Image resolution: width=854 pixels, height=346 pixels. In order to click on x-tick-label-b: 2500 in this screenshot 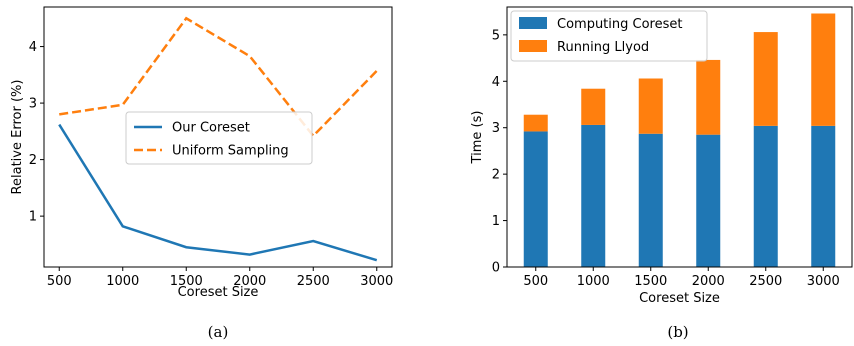, I will do `click(765, 281)`.